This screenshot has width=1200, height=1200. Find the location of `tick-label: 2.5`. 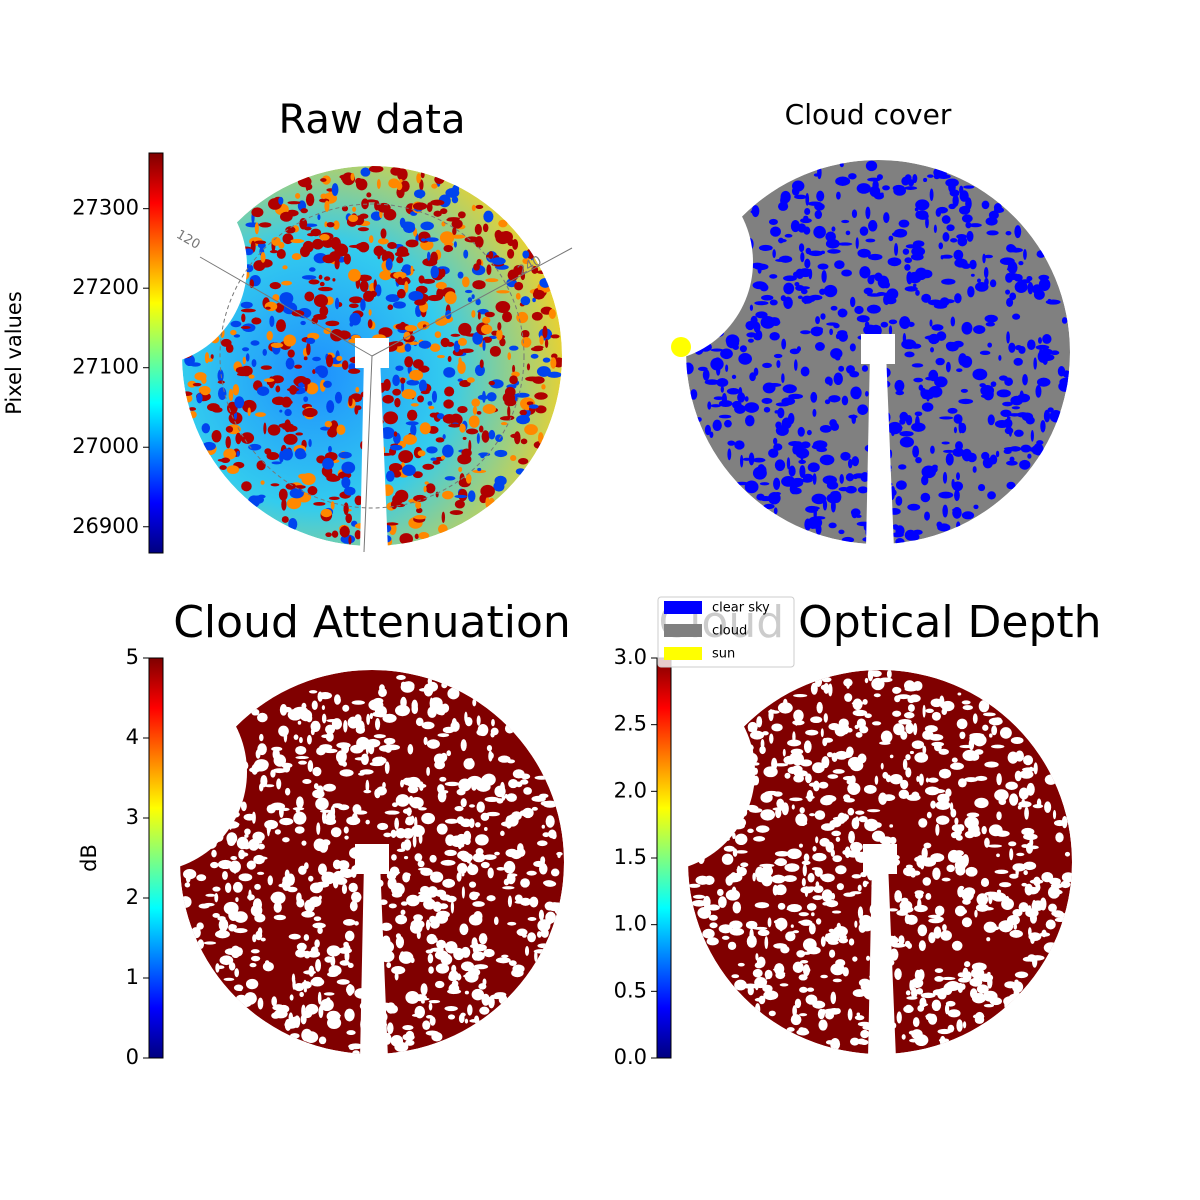

tick-label: 2.5 is located at coordinates (630, 724).